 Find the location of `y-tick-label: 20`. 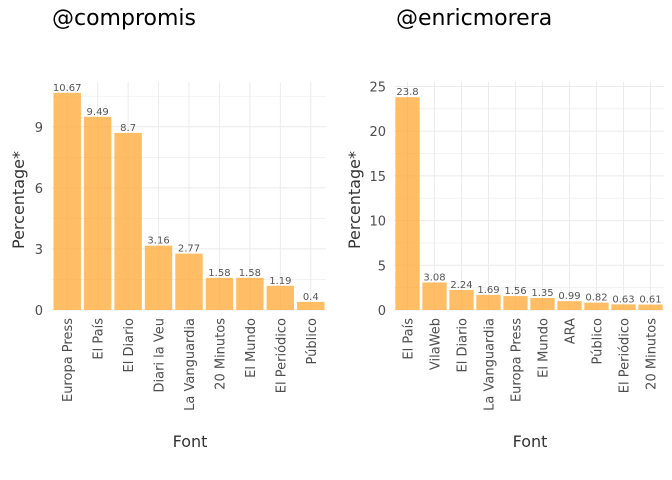

y-tick-label: 20 is located at coordinates (377, 132).